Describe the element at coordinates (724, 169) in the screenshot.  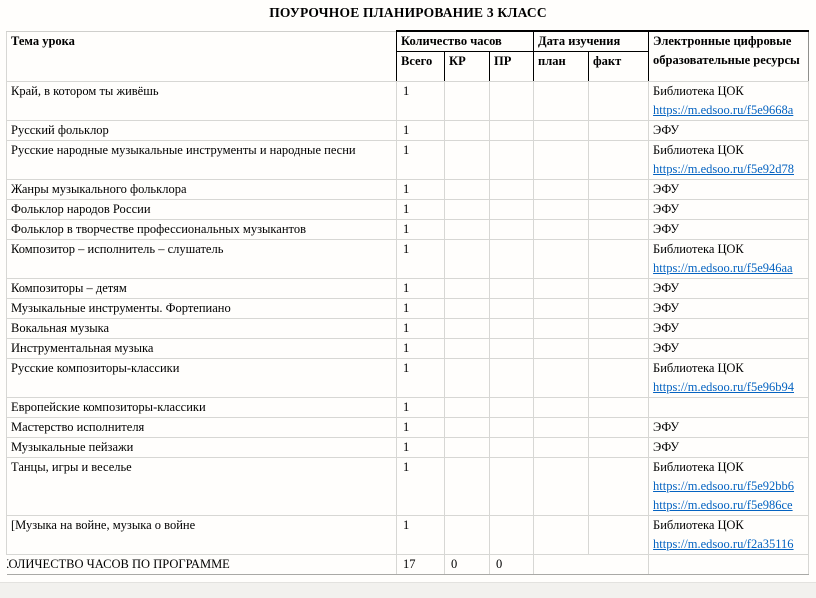
I see `resource-link: https://m.edsoo.ru/f5e92d78` at that location.